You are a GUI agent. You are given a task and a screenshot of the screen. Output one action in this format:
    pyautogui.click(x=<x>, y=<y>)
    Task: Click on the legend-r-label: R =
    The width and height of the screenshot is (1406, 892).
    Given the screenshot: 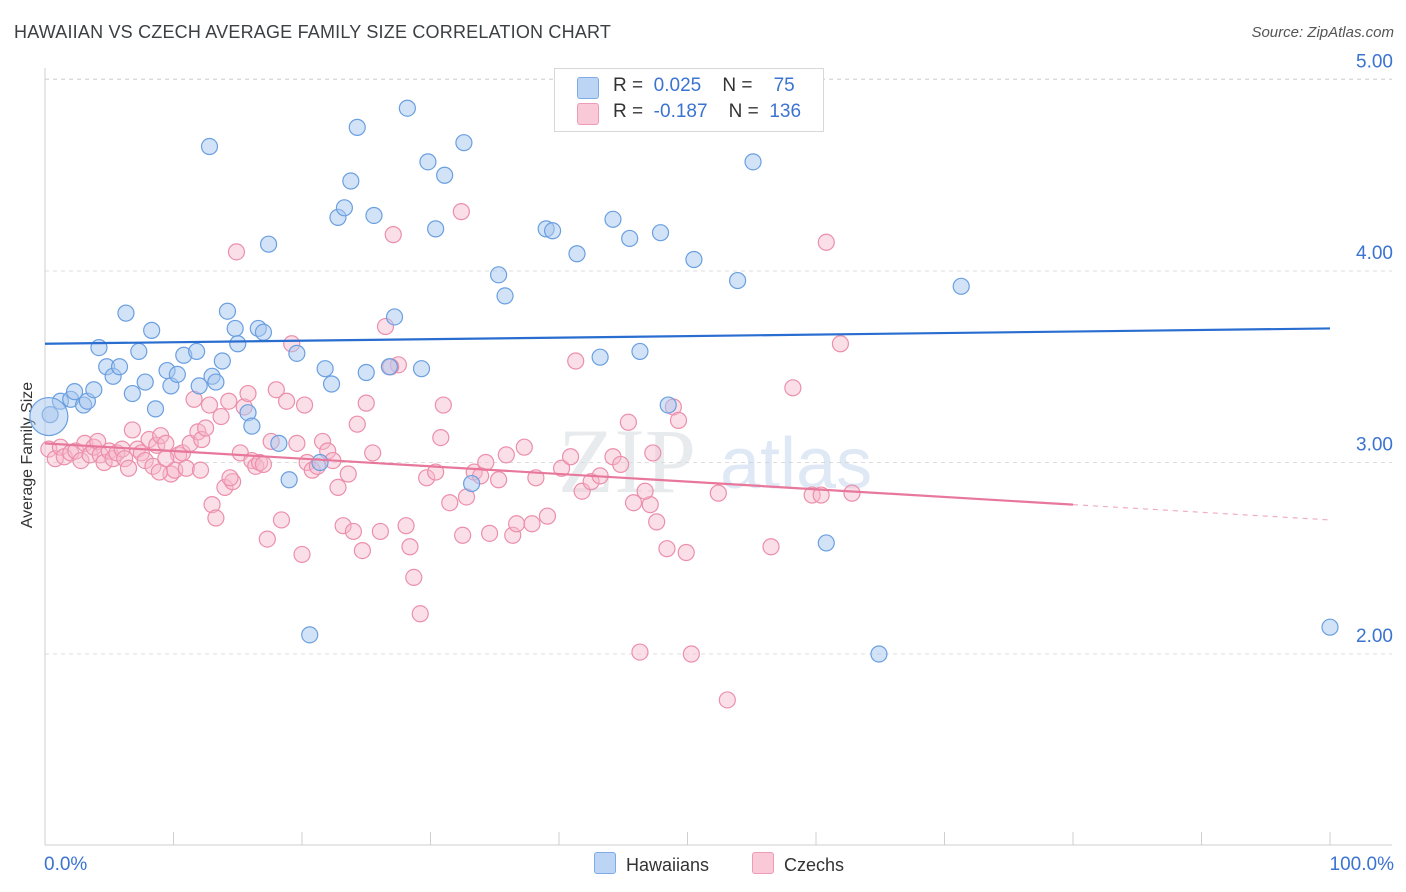 What is the action you would take?
    pyautogui.click(x=628, y=85)
    